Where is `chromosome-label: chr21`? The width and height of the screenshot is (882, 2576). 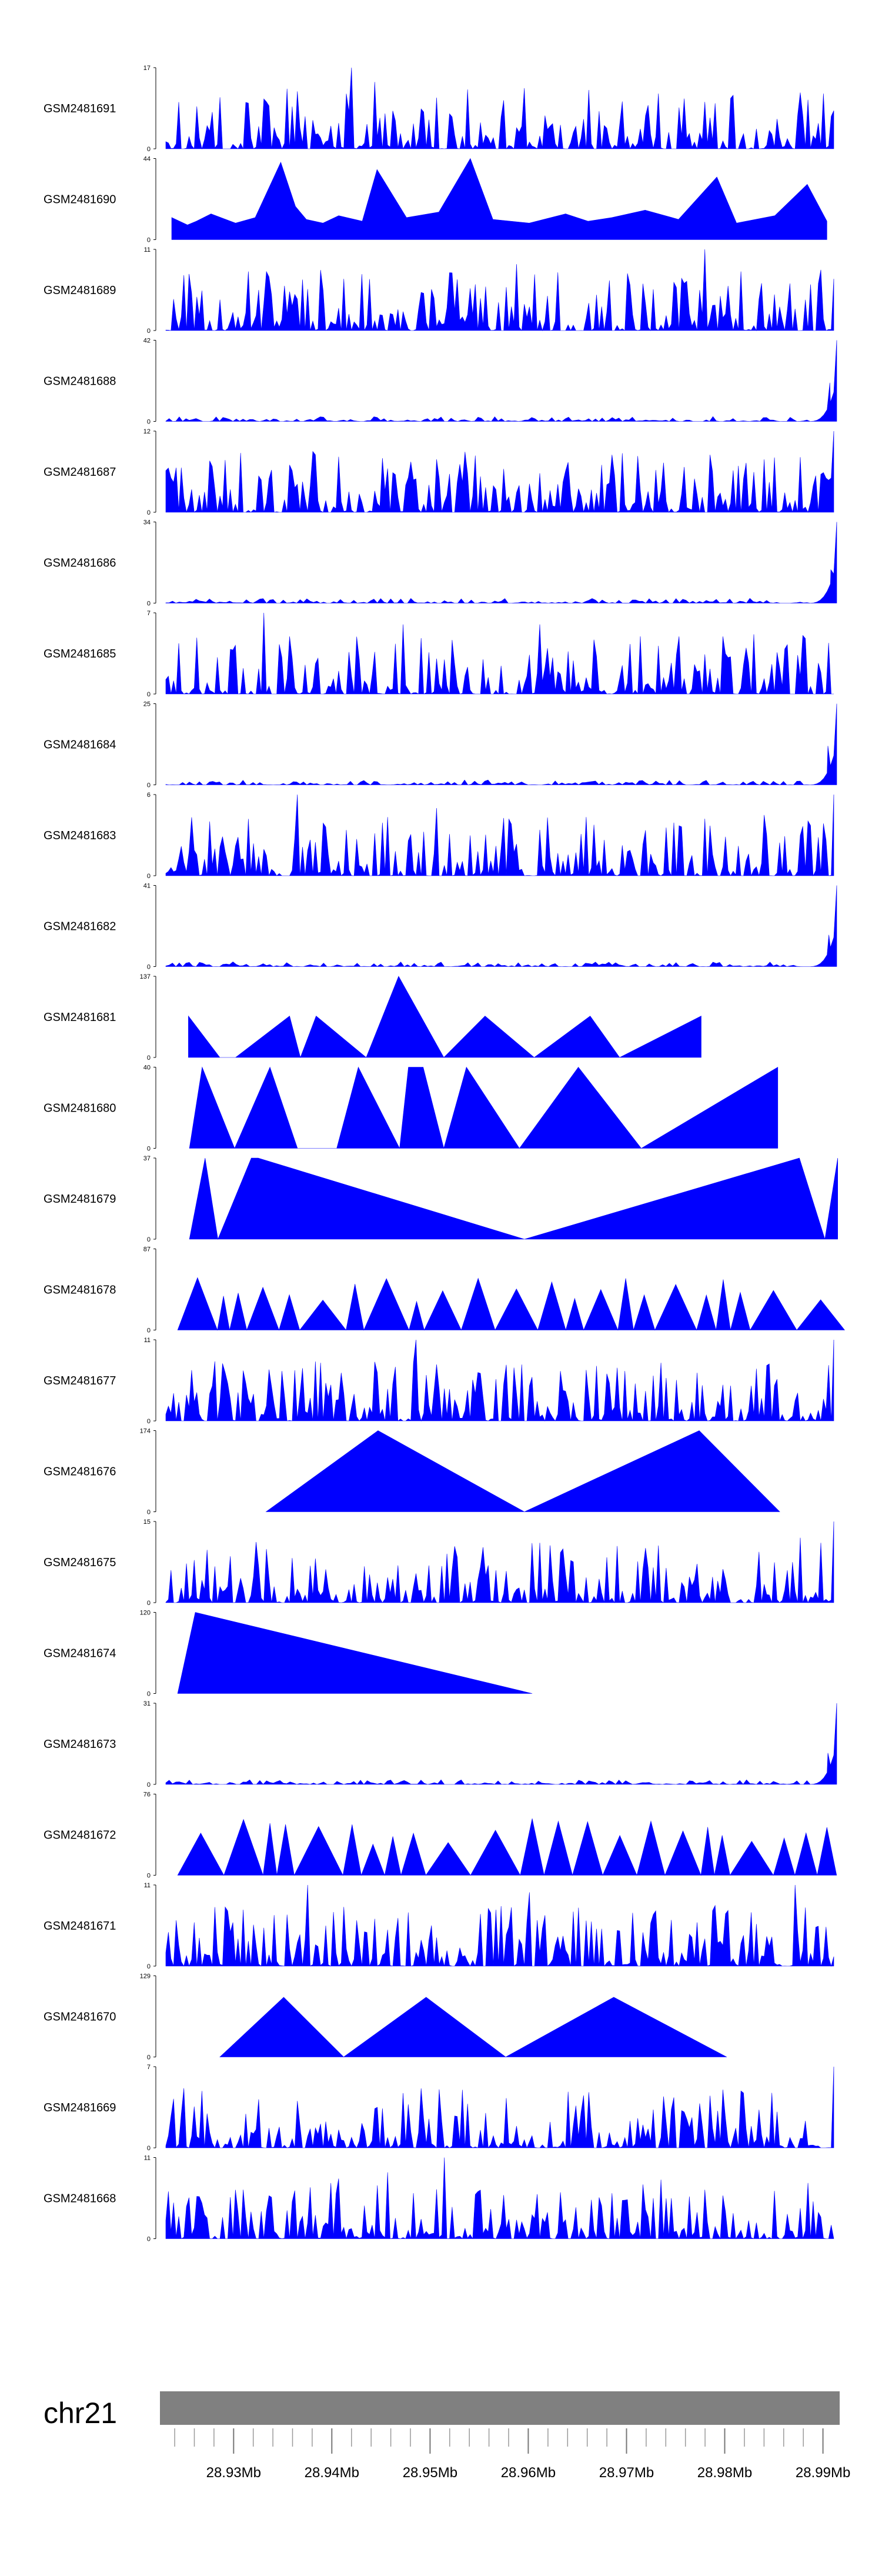 chromosome-label: chr21 is located at coordinates (80, 2413).